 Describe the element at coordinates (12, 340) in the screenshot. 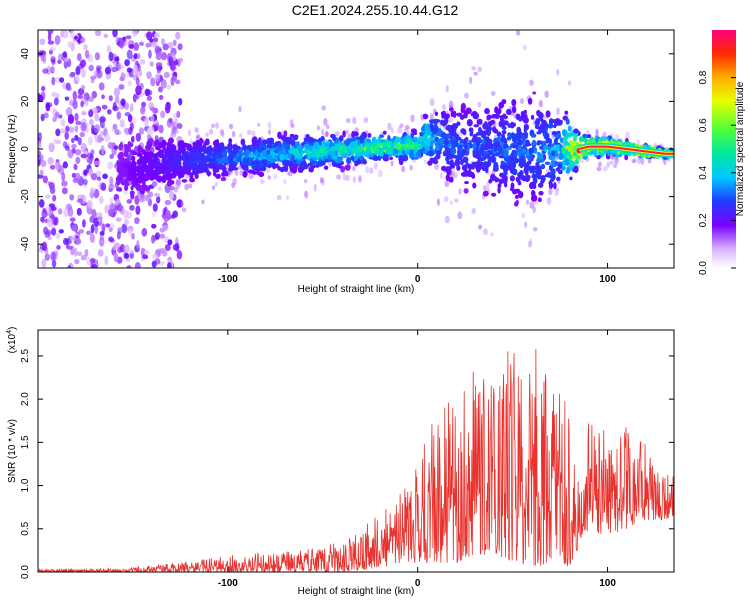

I see `snr-y-multiplier: (x104)` at that location.